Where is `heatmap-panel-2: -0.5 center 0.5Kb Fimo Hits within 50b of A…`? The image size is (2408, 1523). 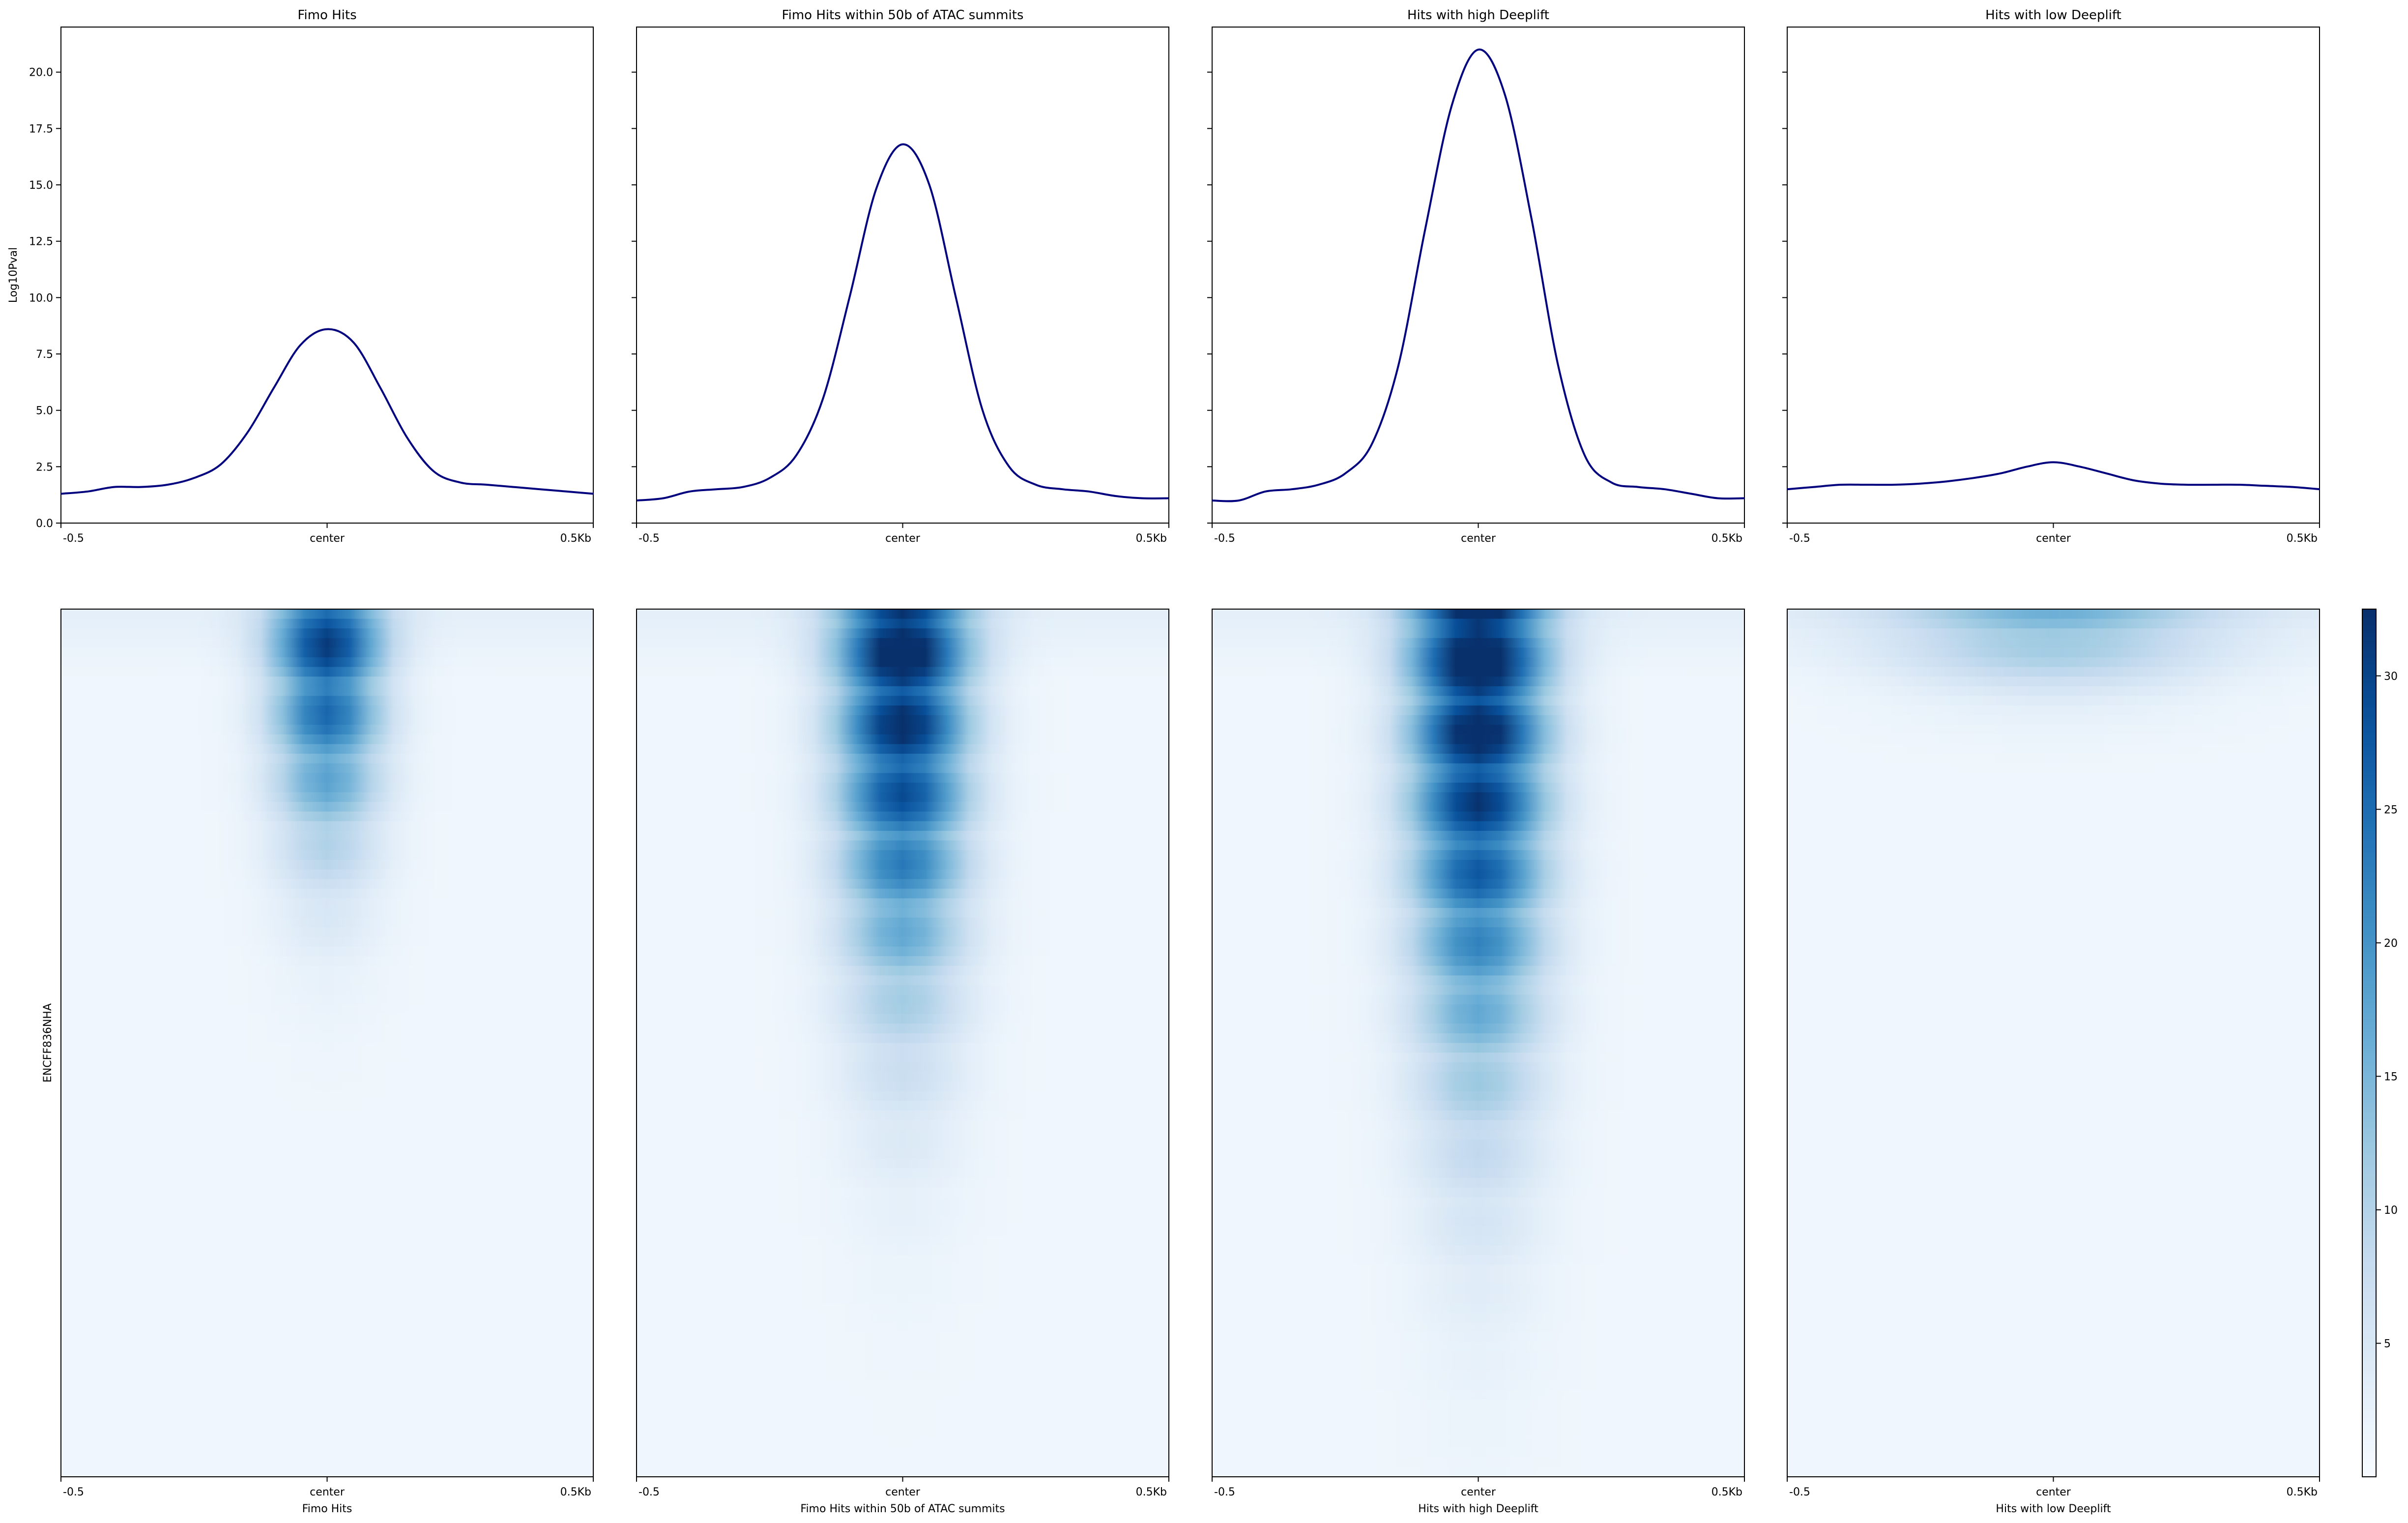
heatmap-panel-2: -0.5 center 0.5Kb Fimo Hits within 50b of A… is located at coordinates (903, 1062).